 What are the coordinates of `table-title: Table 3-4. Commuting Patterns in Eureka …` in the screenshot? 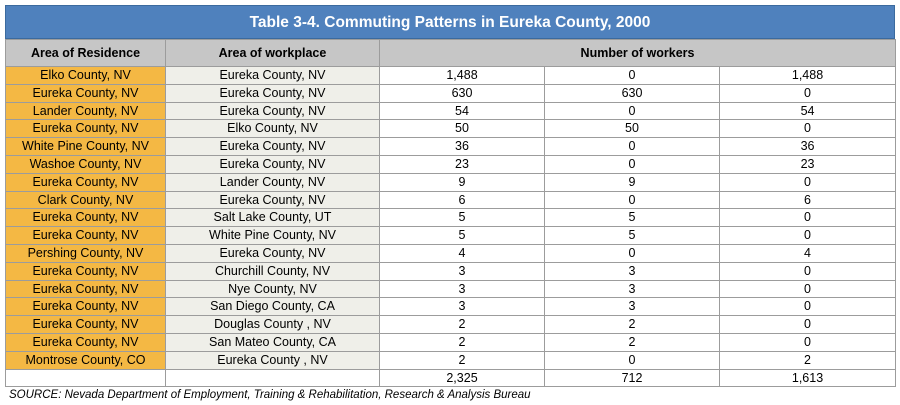 It's located at (450, 22).